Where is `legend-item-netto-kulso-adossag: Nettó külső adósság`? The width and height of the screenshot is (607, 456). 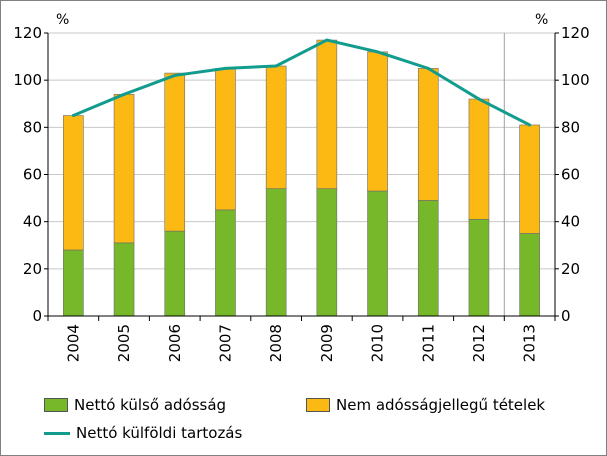
legend-item-netto-kulso-adossag: Nettó külső adósság is located at coordinates (135, 405).